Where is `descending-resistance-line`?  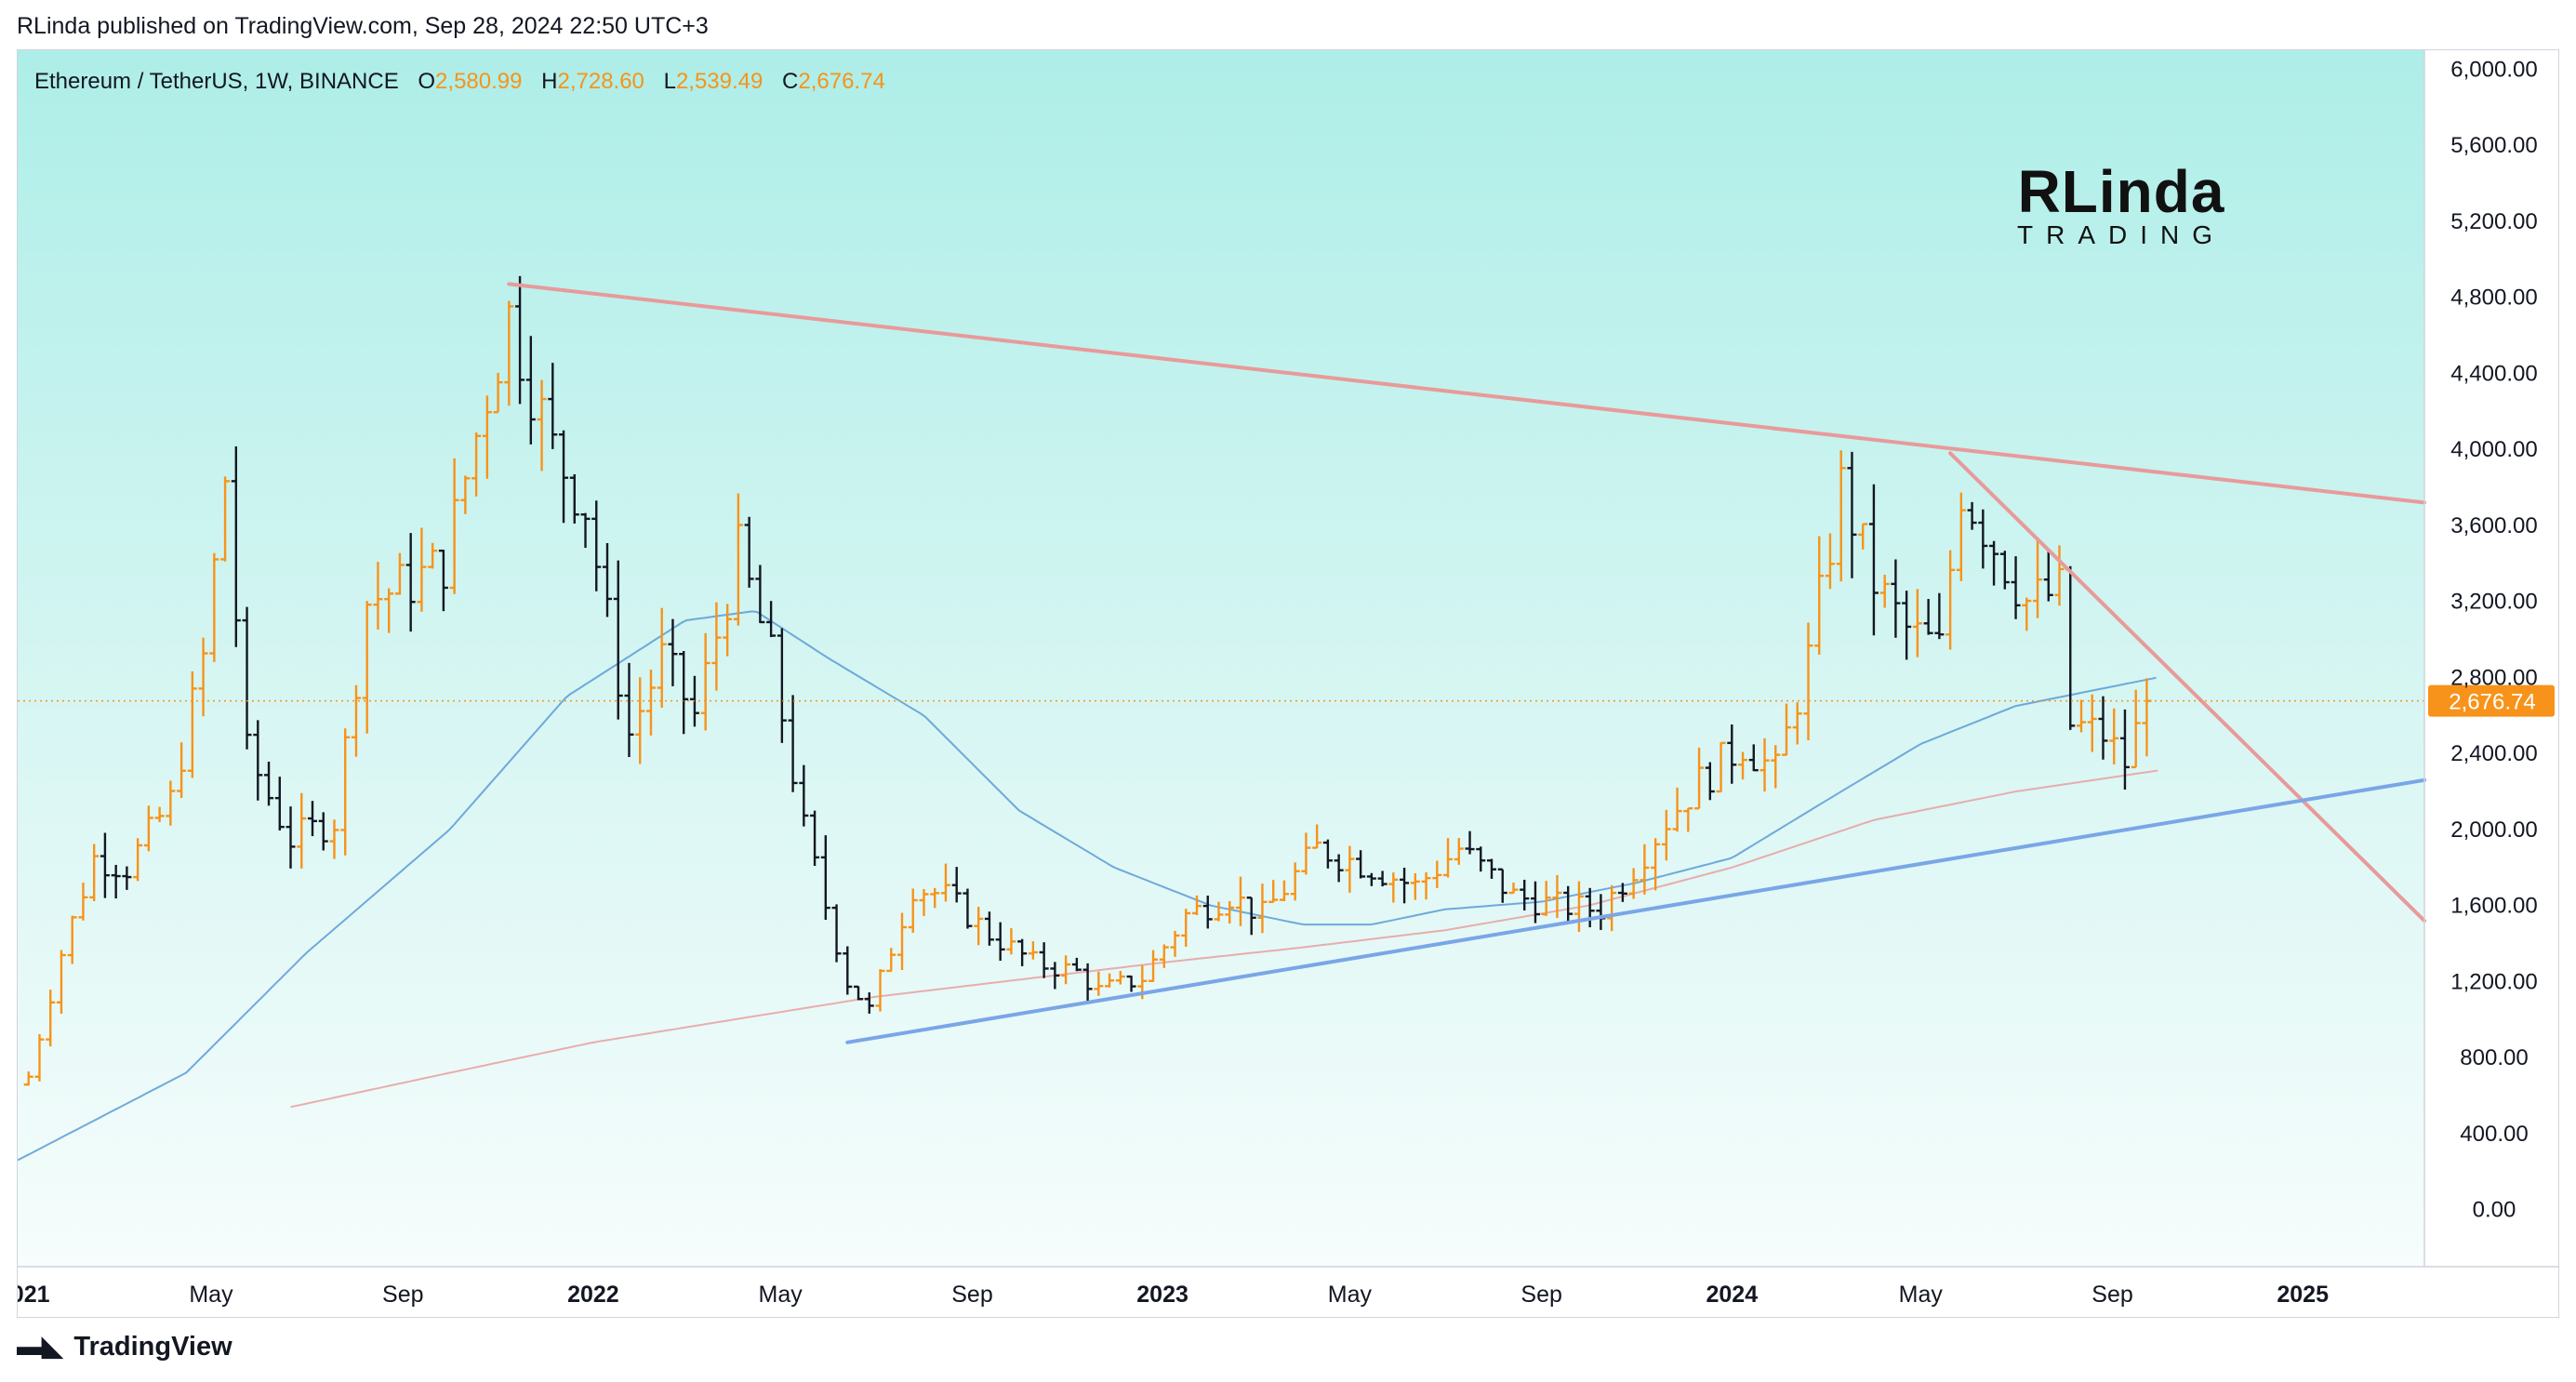 descending-resistance-line is located at coordinates (1466, 394).